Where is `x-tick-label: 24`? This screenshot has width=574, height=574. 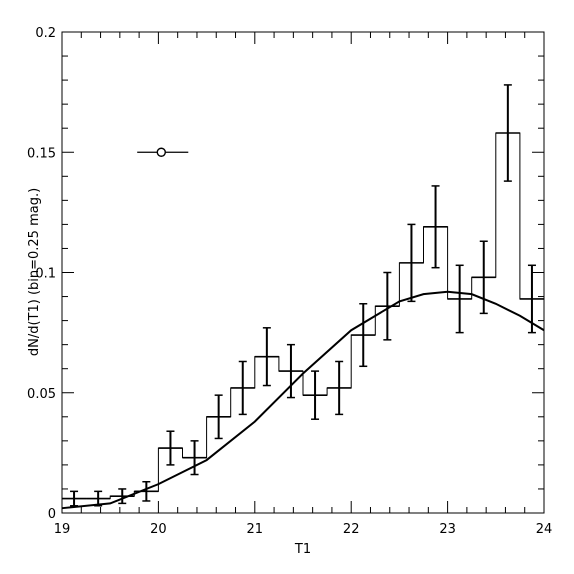
x-tick-label: 24 is located at coordinates (544, 529).